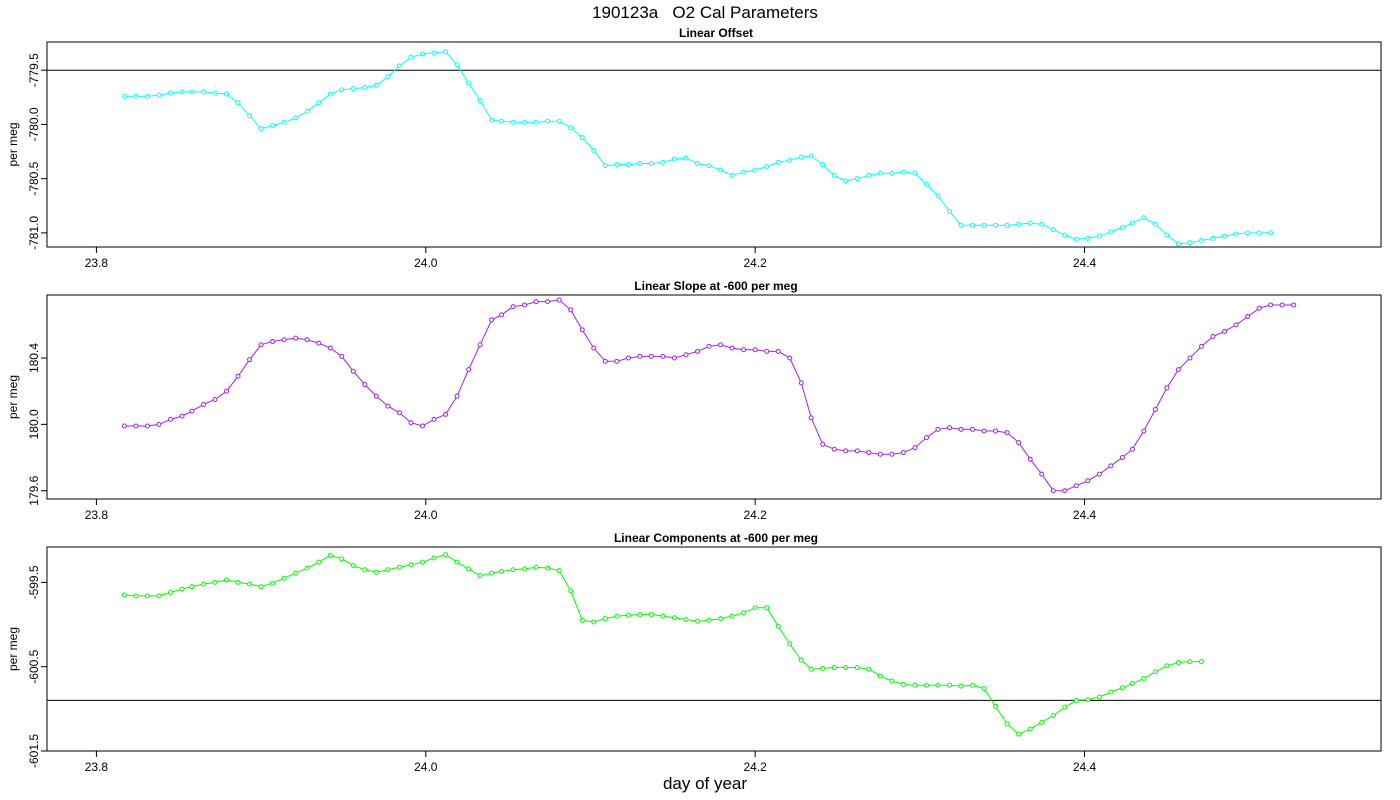  I want to click on y-tick-label: -781.0, so click(34, 233).